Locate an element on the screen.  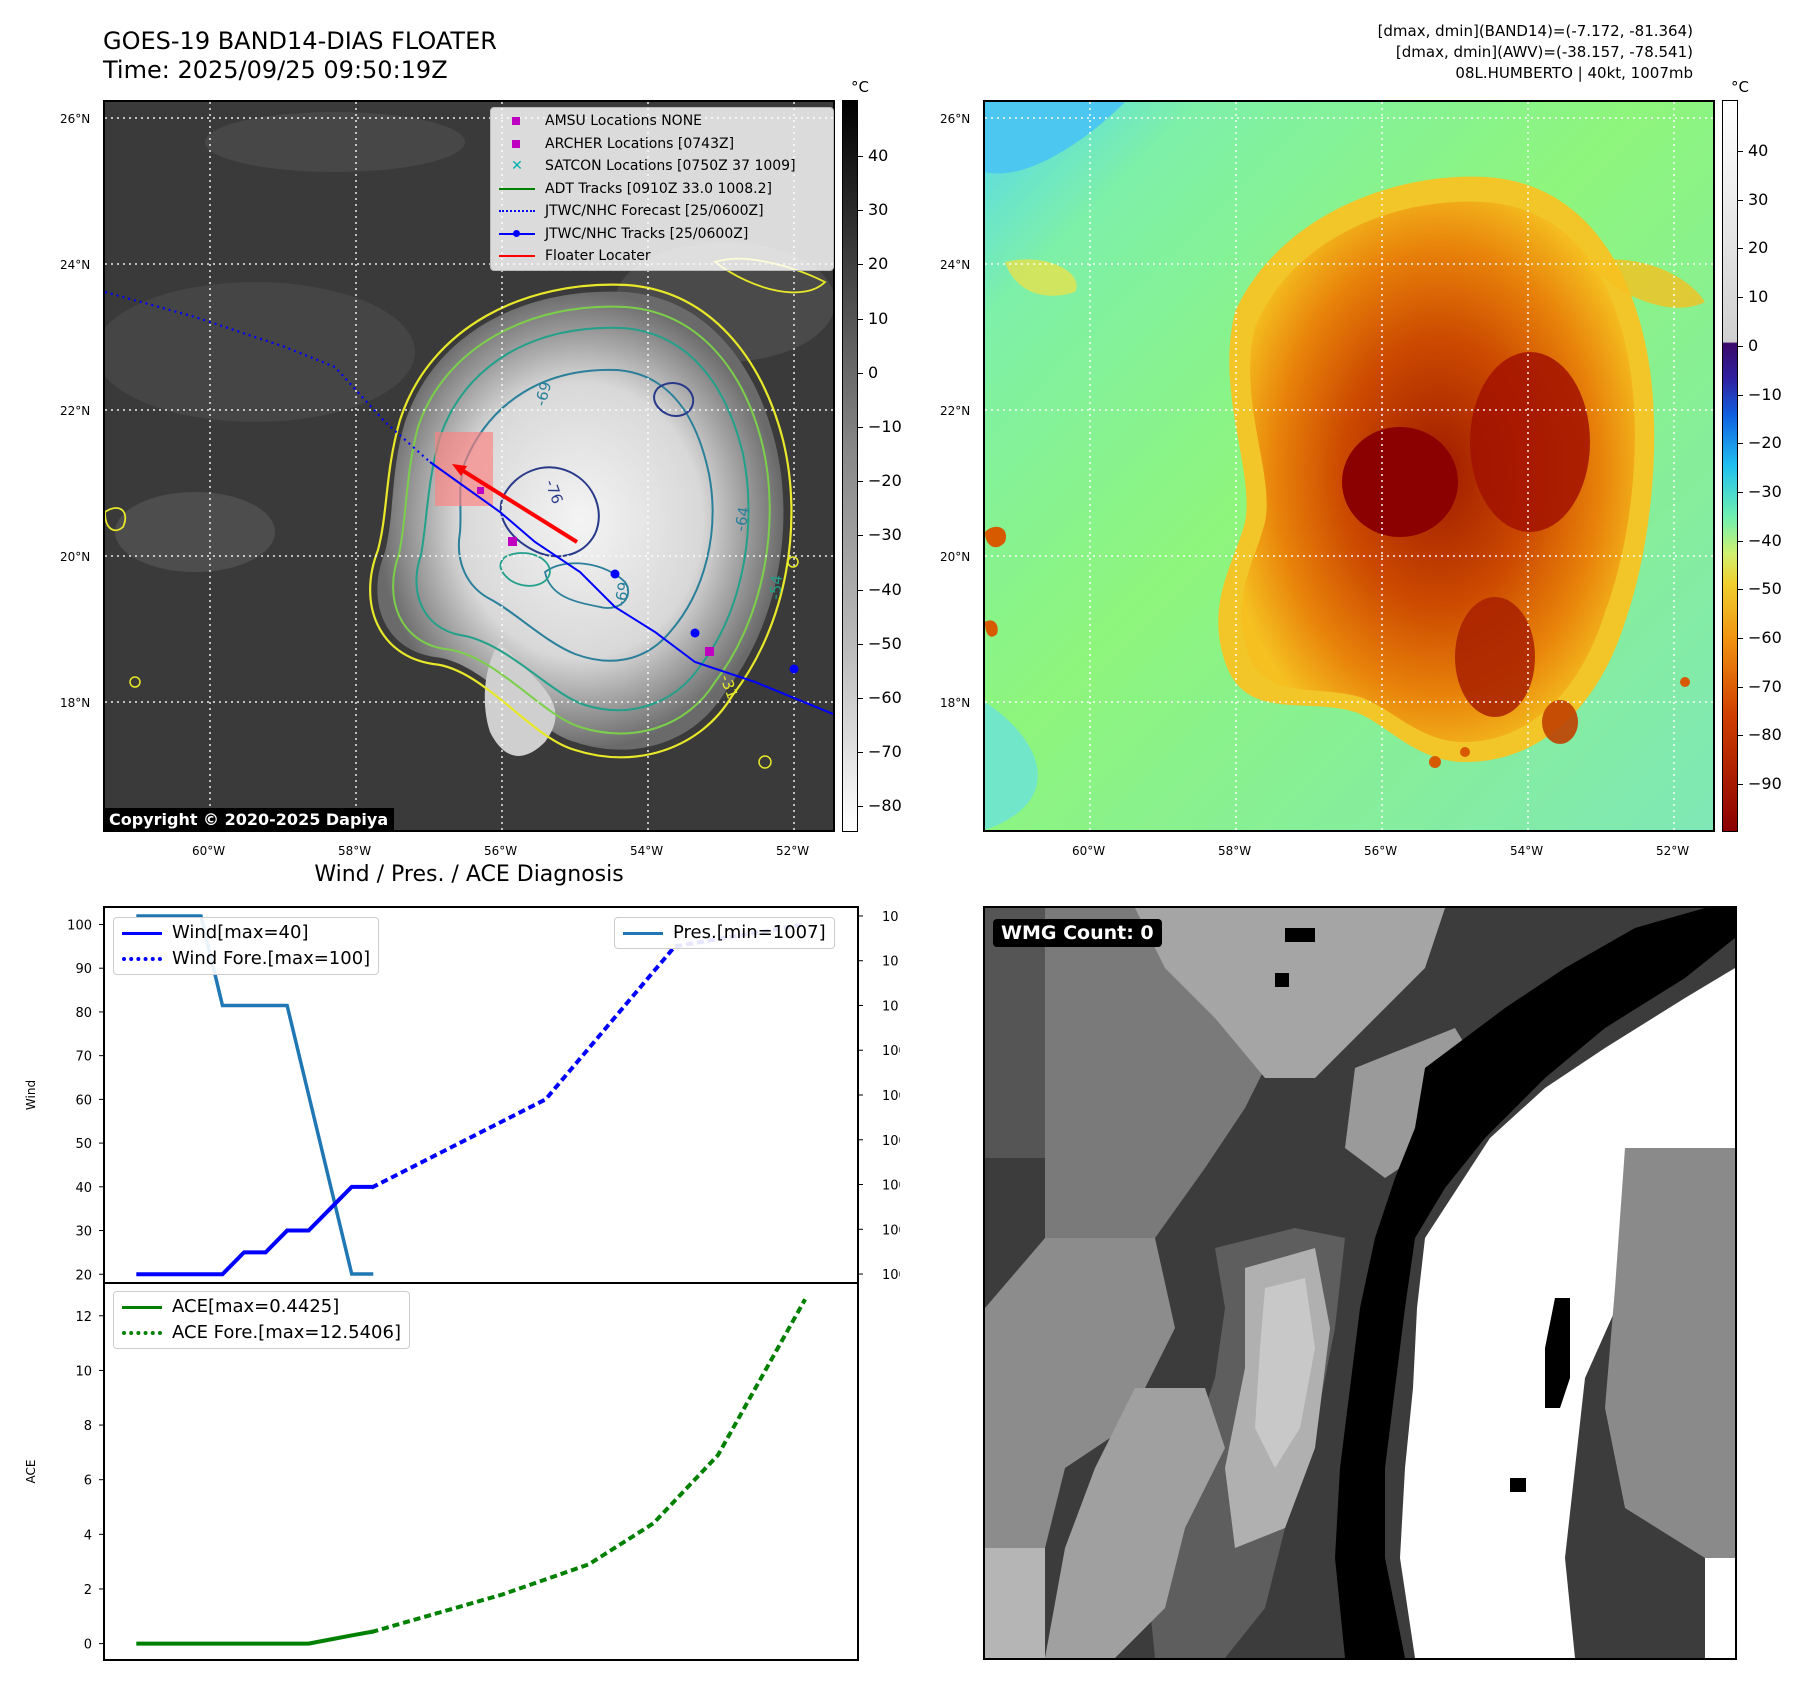
chart-title: Wind / Pres. / ACE Diagnosis is located at coordinates (469, 874).